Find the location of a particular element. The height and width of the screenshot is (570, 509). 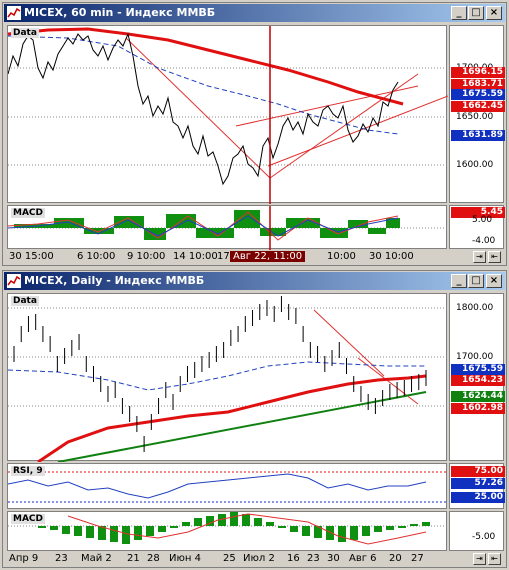

x-label: 25 is located at coordinates (229, 558).